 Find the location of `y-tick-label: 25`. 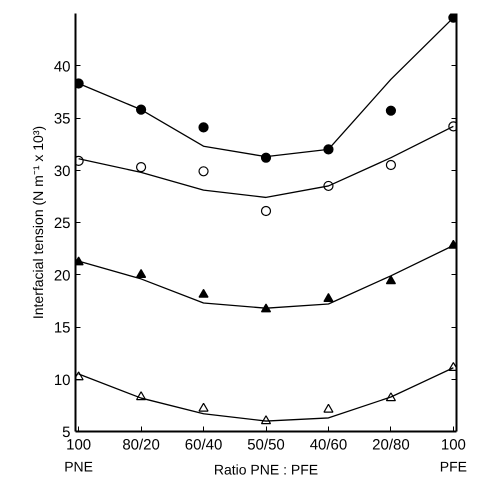

y-tick-label: 25 is located at coordinates (62, 223).